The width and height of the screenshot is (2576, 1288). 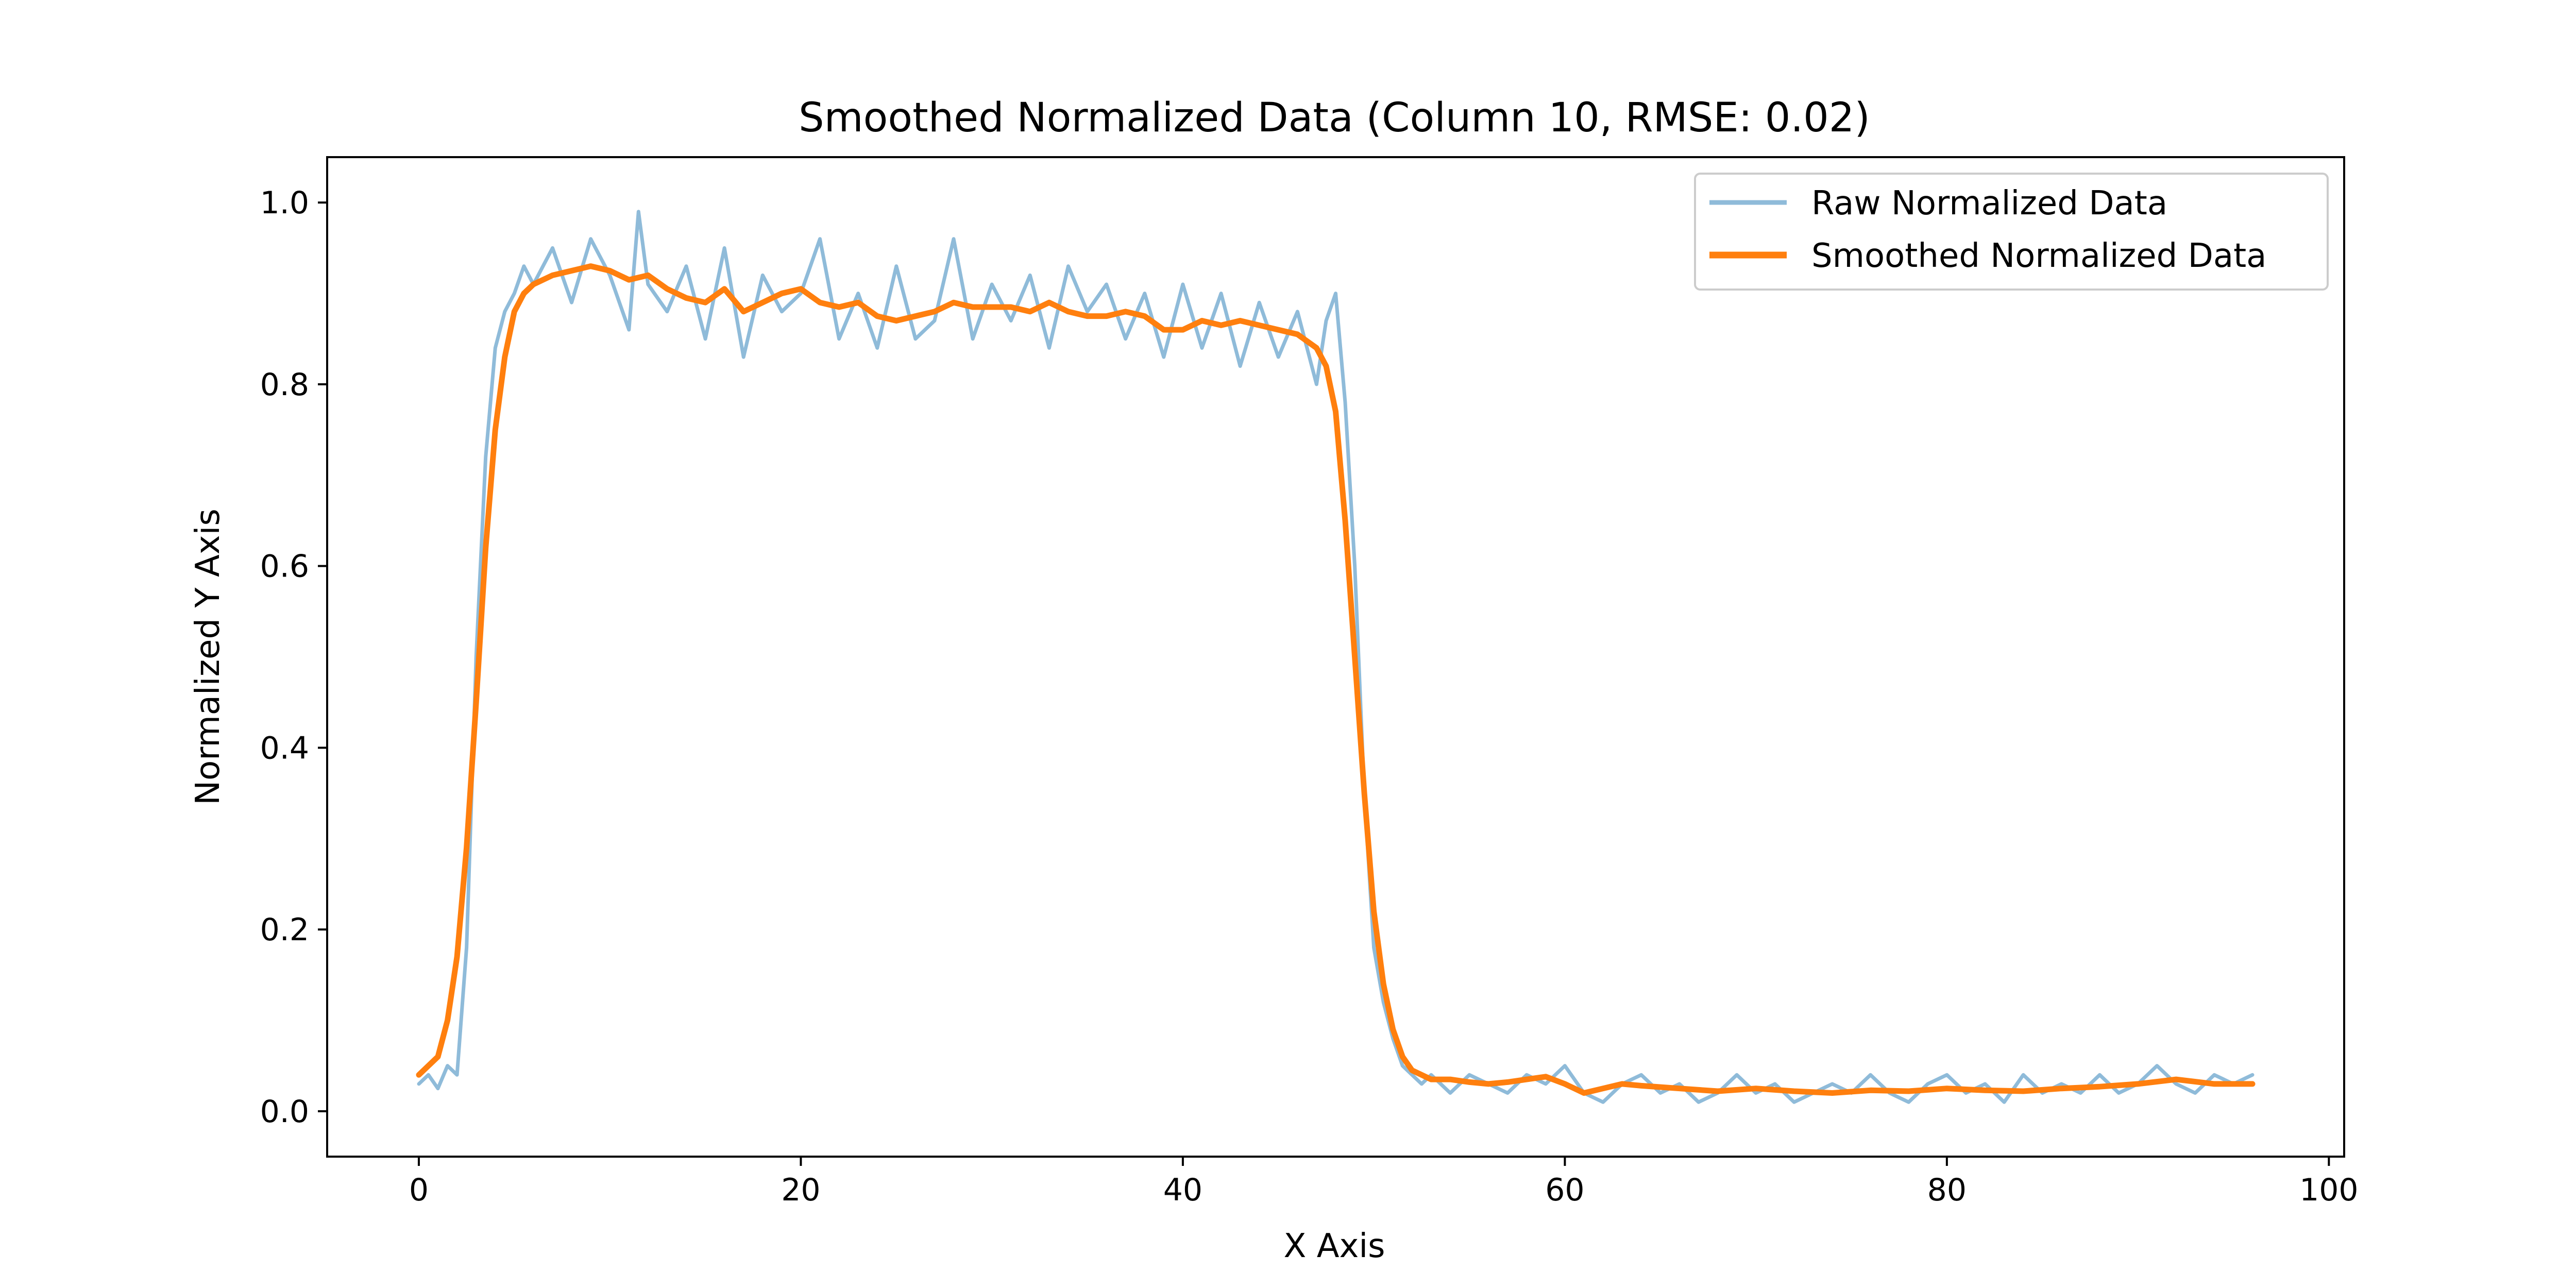 What do you see at coordinates (284, 748) in the screenshot?
I see `y-tick-label: 0.4` at bounding box center [284, 748].